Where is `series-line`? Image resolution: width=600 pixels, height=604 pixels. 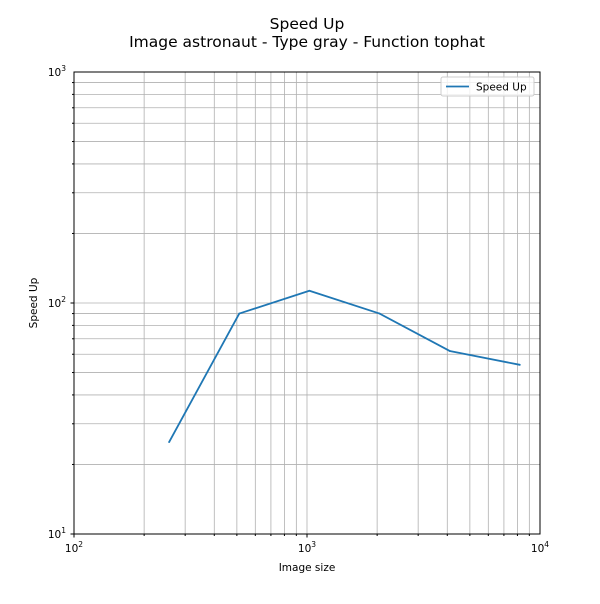 series-line is located at coordinates (344, 366).